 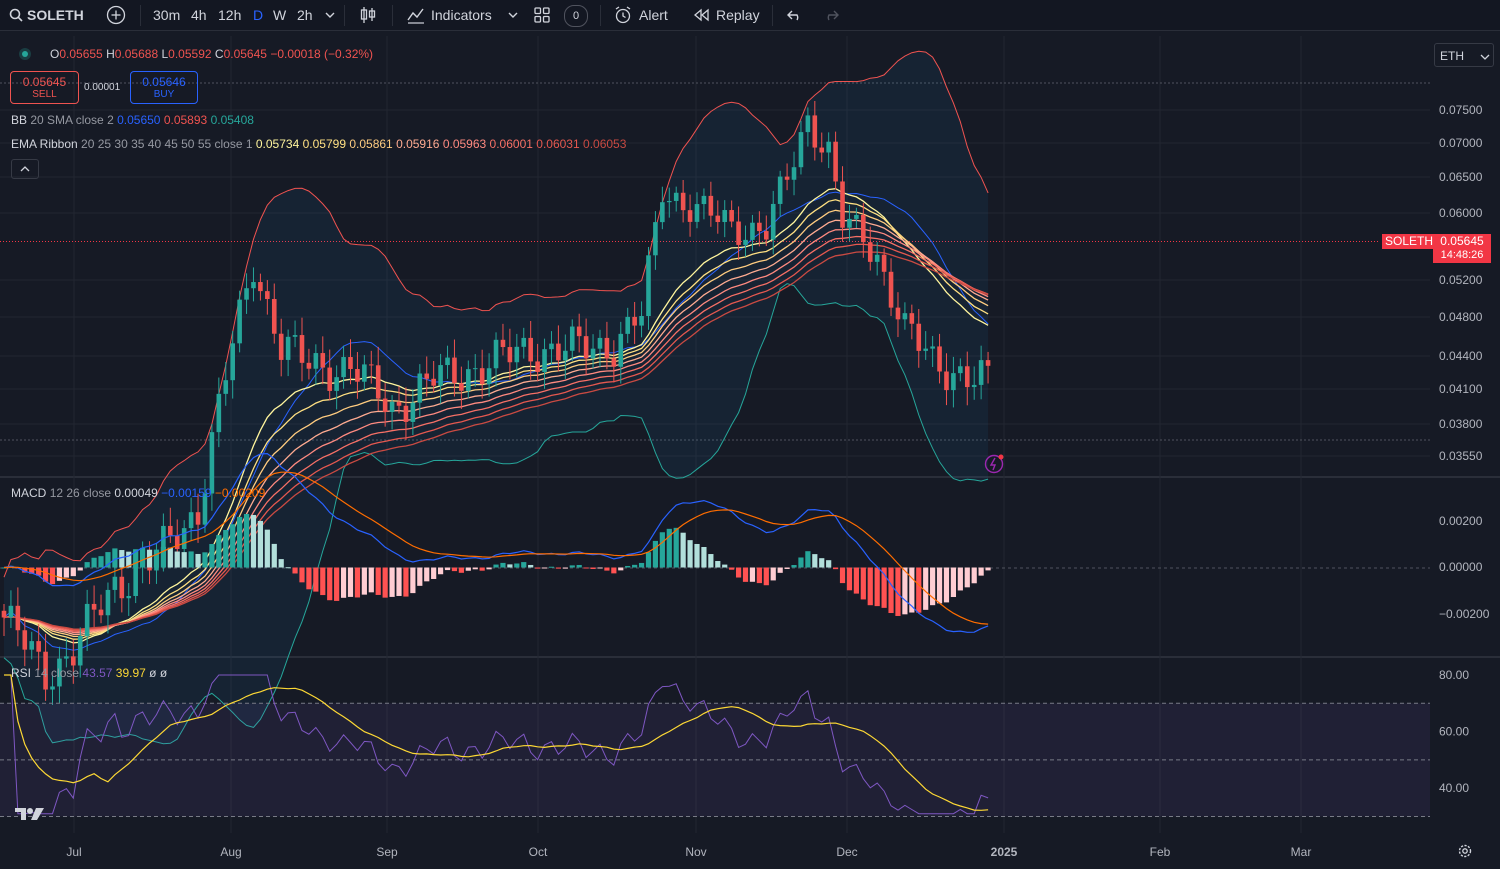 What do you see at coordinates (1452, 56) in the screenshot?
I see `currency-value: ETH` at bounding box center [1452, 56].